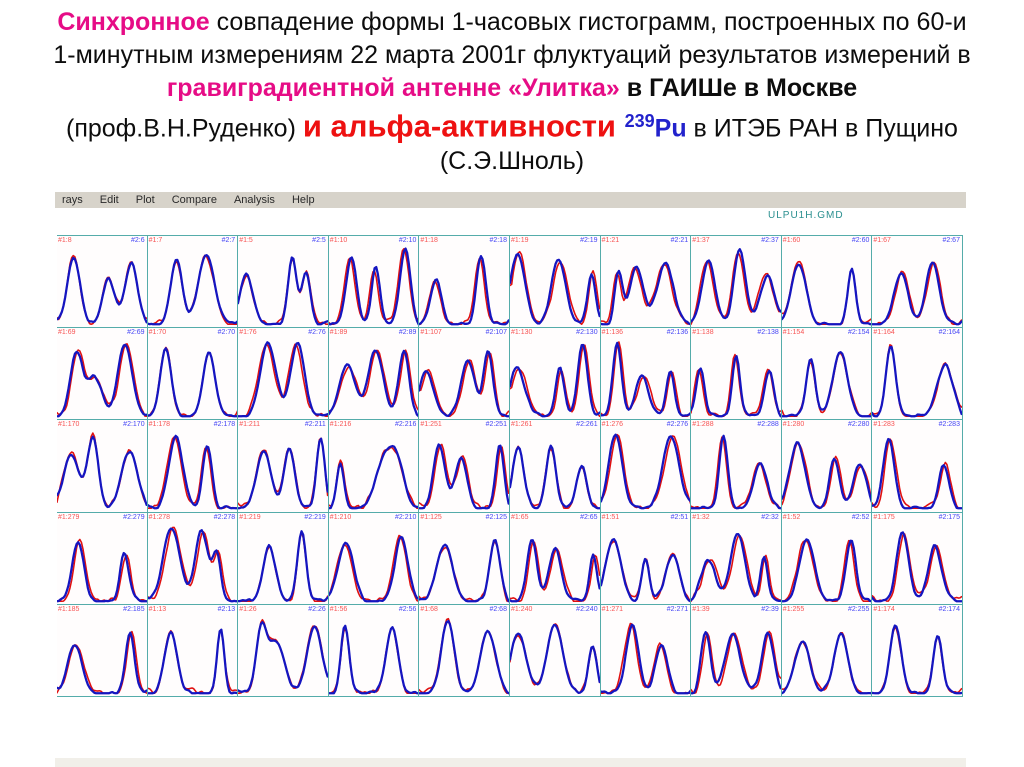  Describe the element at coordinates (612, 609) in the screenshot. I see `panel-label-red: #1:271` at that location.